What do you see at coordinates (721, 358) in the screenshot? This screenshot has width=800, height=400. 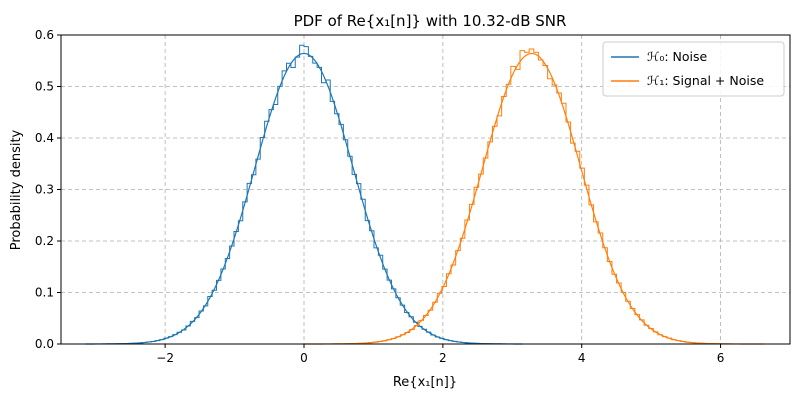 I see `x-tick-label: 6` at bounding box center [721, 358].